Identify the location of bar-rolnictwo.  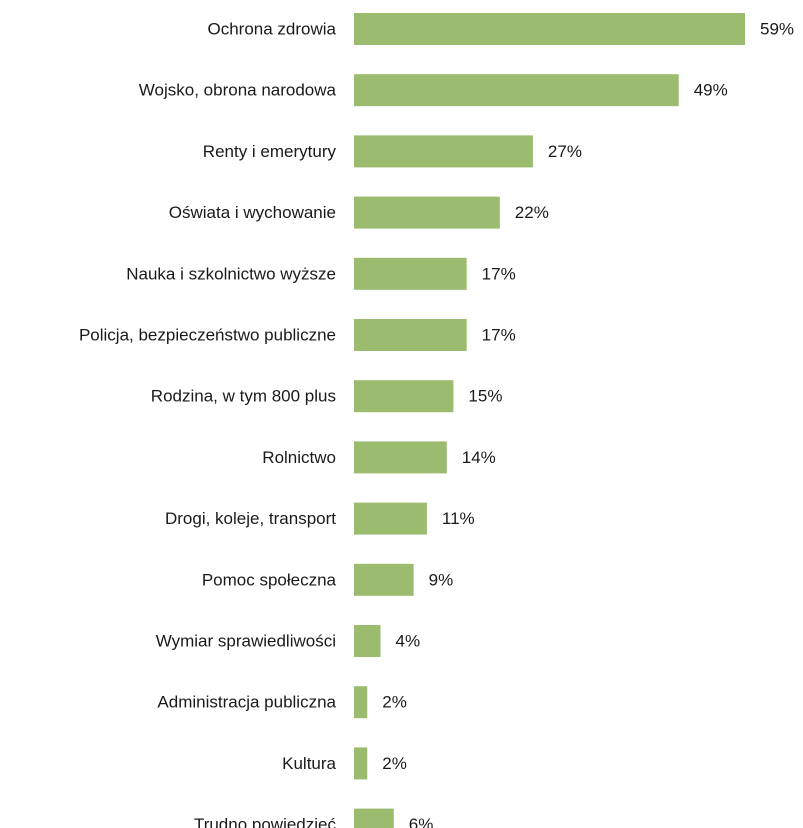
(400, 457).